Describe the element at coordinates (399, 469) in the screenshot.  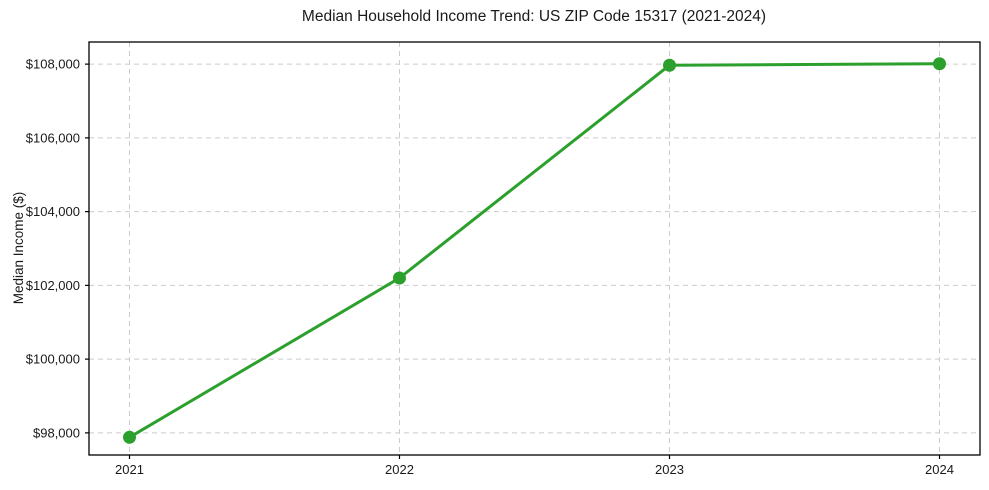
I see `x-tick-label: 2022` at that location.